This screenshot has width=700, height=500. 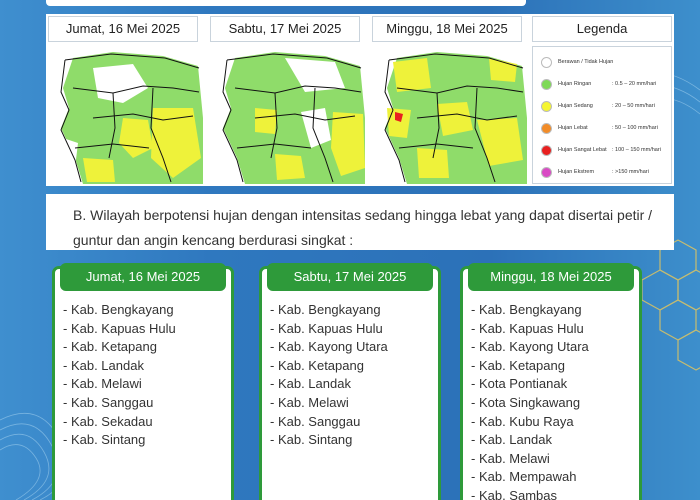 I want to click on map-panel-friday: Jumat, 16 Mei 2025, so click(x=125, y=100).